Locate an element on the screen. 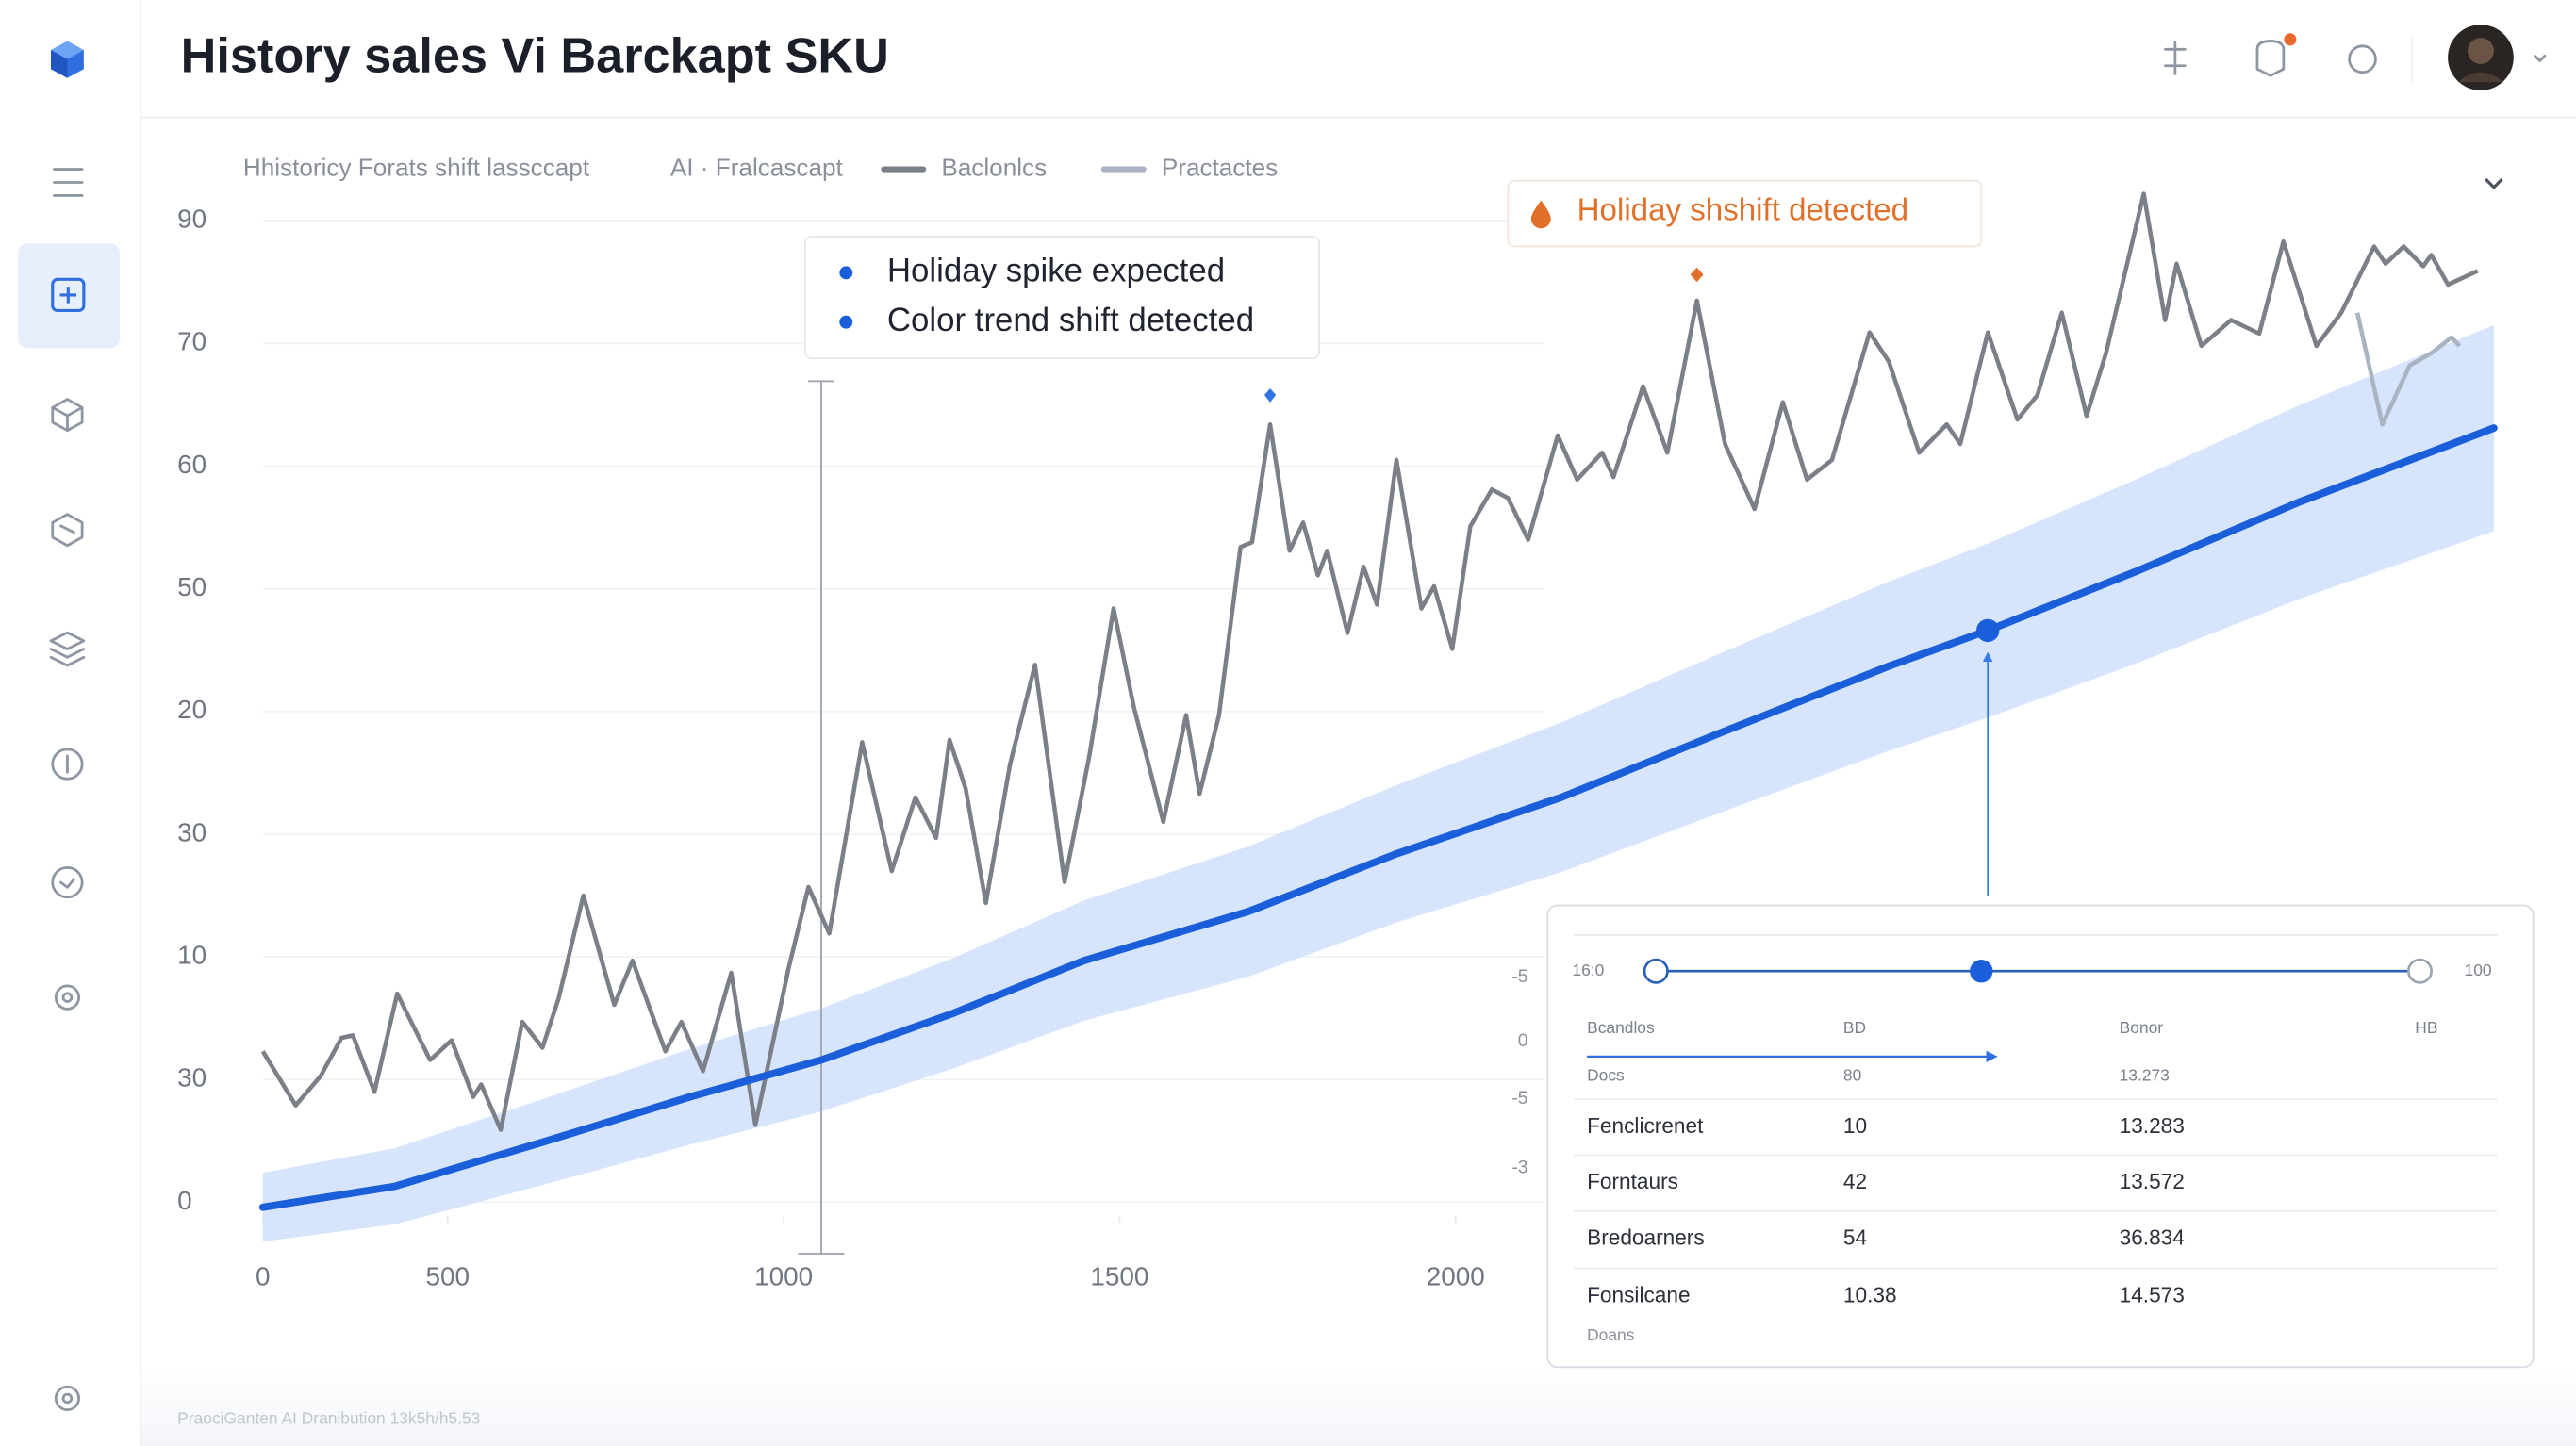 This screenshot has height=1446, width=2576. table-cell: 10 is located at coordinates (1855, 1125).